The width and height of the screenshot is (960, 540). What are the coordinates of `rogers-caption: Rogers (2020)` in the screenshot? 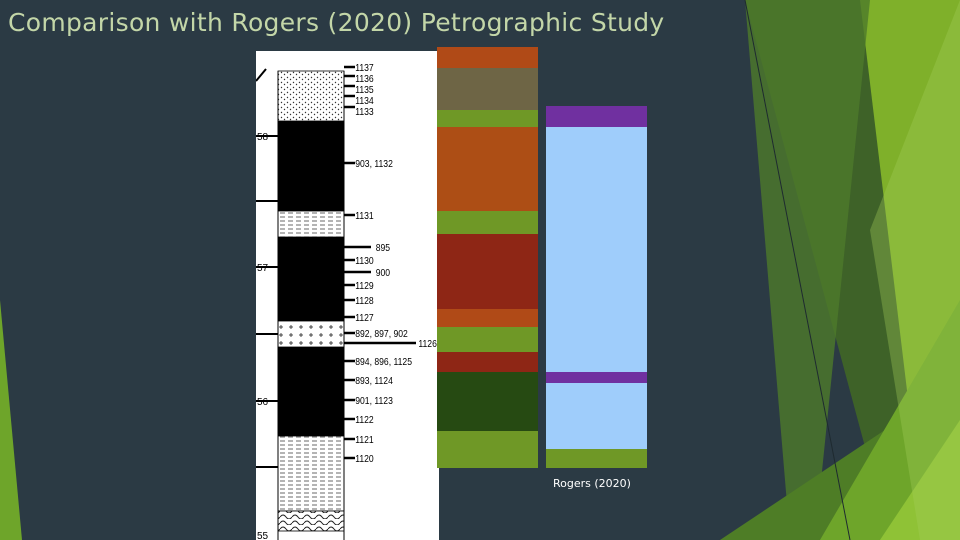 It's located at (592, 483).